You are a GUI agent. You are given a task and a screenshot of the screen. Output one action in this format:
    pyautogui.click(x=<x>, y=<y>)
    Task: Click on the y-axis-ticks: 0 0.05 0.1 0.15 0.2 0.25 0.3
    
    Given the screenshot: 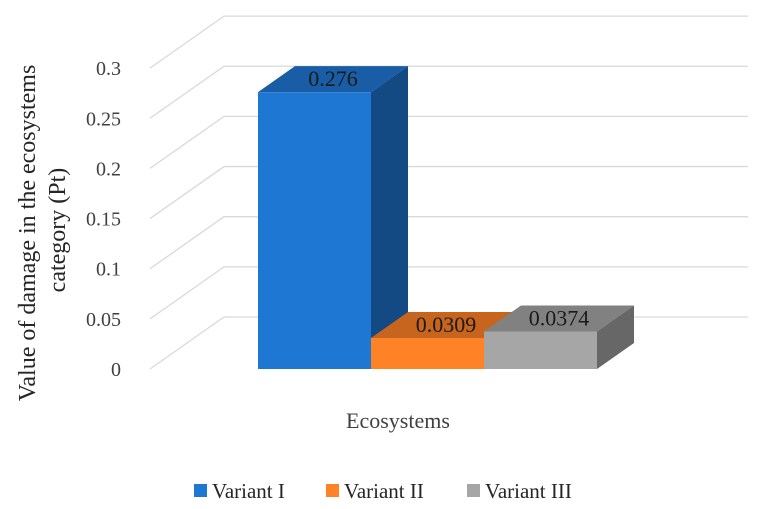 What is the action you would take?
    pyautogui.click(x=103, y=219)
    